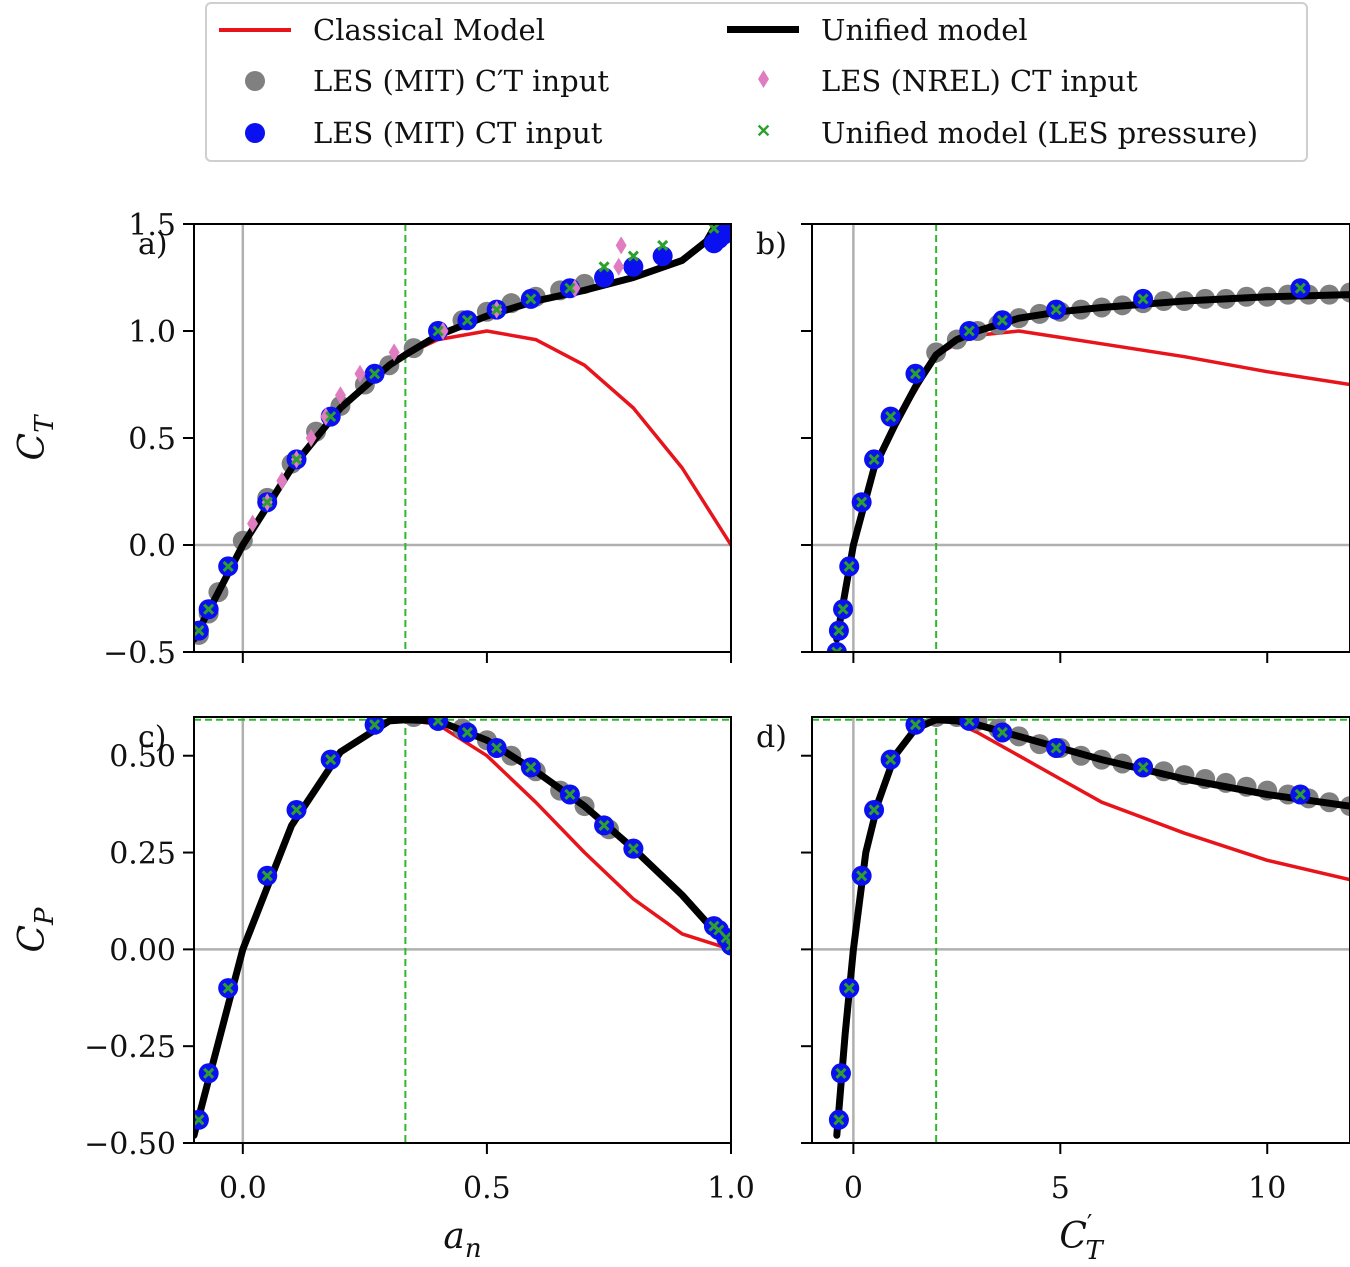 The image size is (1350, 1267). What do you see at coordinates (45, 916) in the screenshot?
I see `y-axis-label-subscript: P` at bounding box center [45, 916].